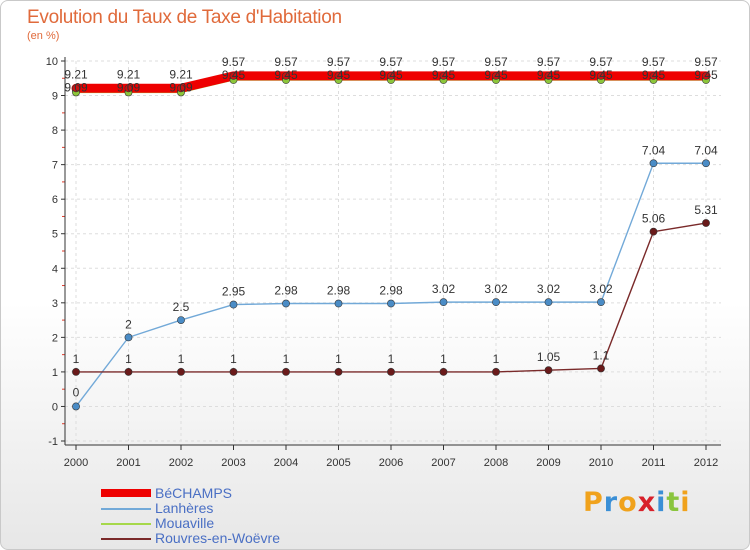 The image size is (750, 550). Describe the element at coordinates (185, 523) in the screenshot. I see `legend-label-mouaville: Mouaville` at that location.